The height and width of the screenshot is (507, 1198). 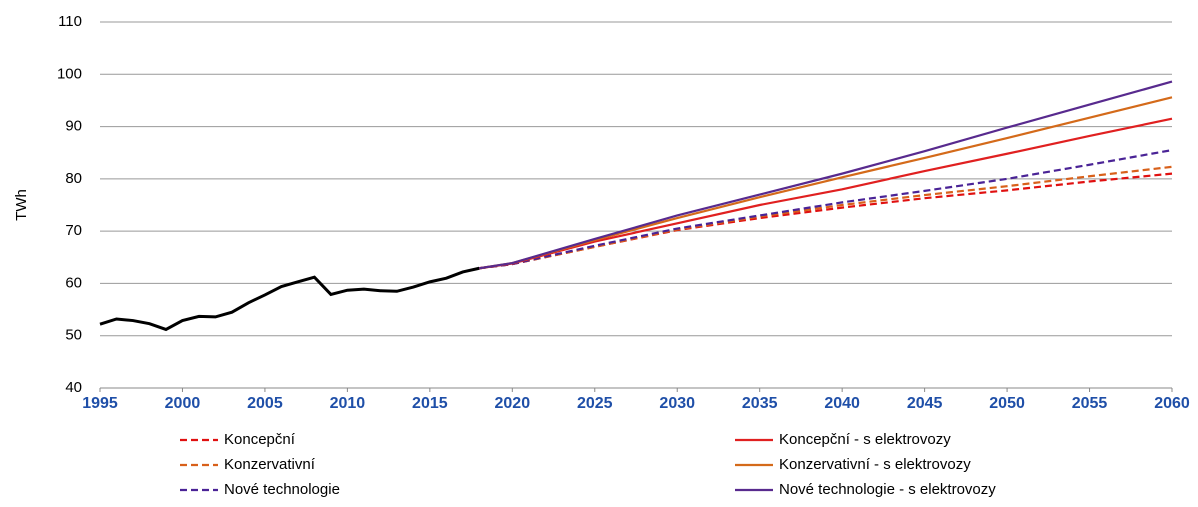 I want to click on x-tick-label: 2045, so click(x=925, y=403).